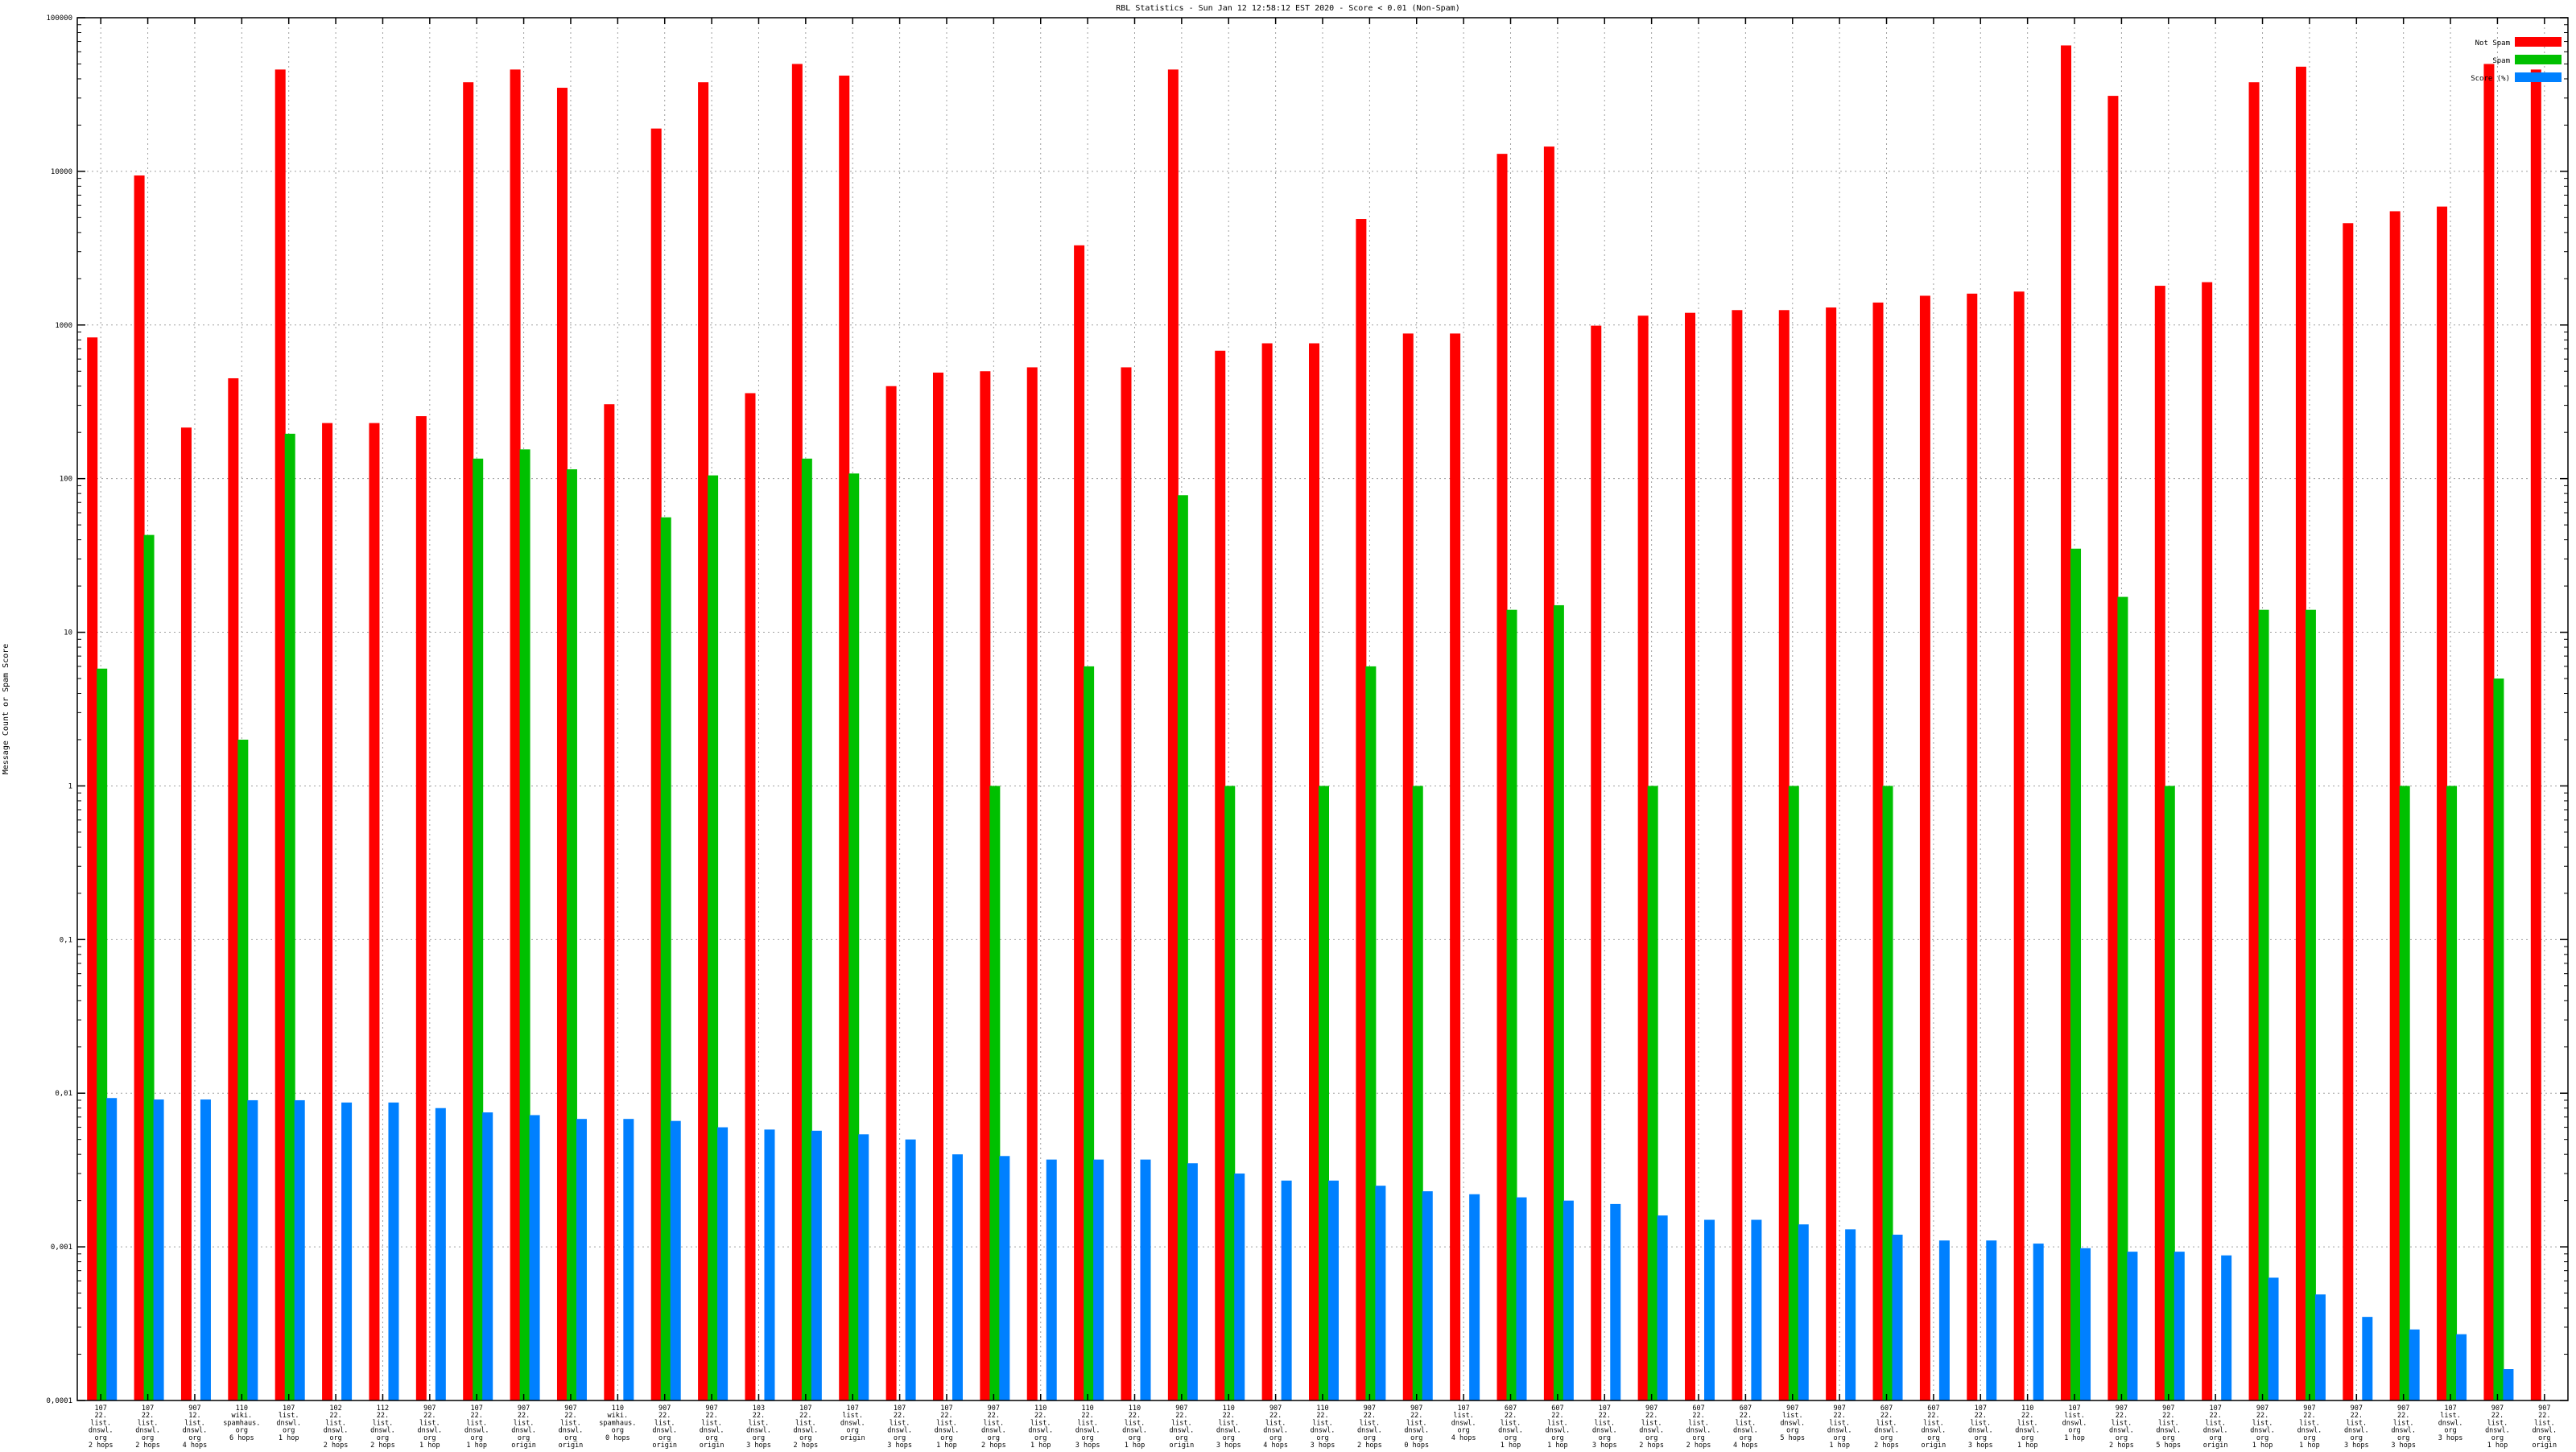 The image size is (2576, 1452). Describe the element at coordinates (68, 633) in the screenshot. I see `y-tick-label: 10` at that location.